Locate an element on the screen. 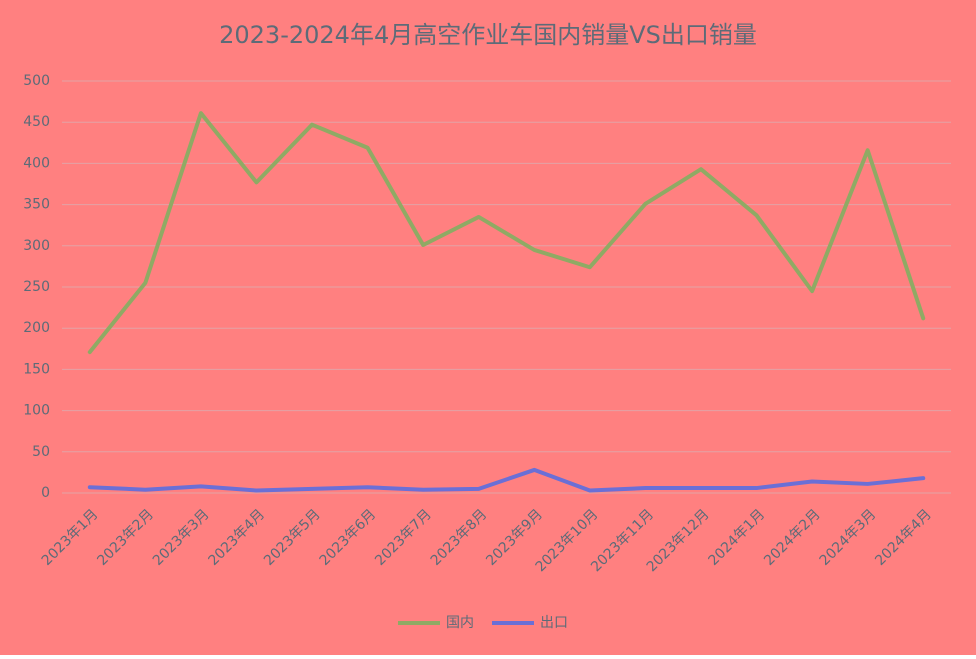 The width and height of the screenshot is (976, 659). y-tick-label: 100 is located at coordinates (36, 411).